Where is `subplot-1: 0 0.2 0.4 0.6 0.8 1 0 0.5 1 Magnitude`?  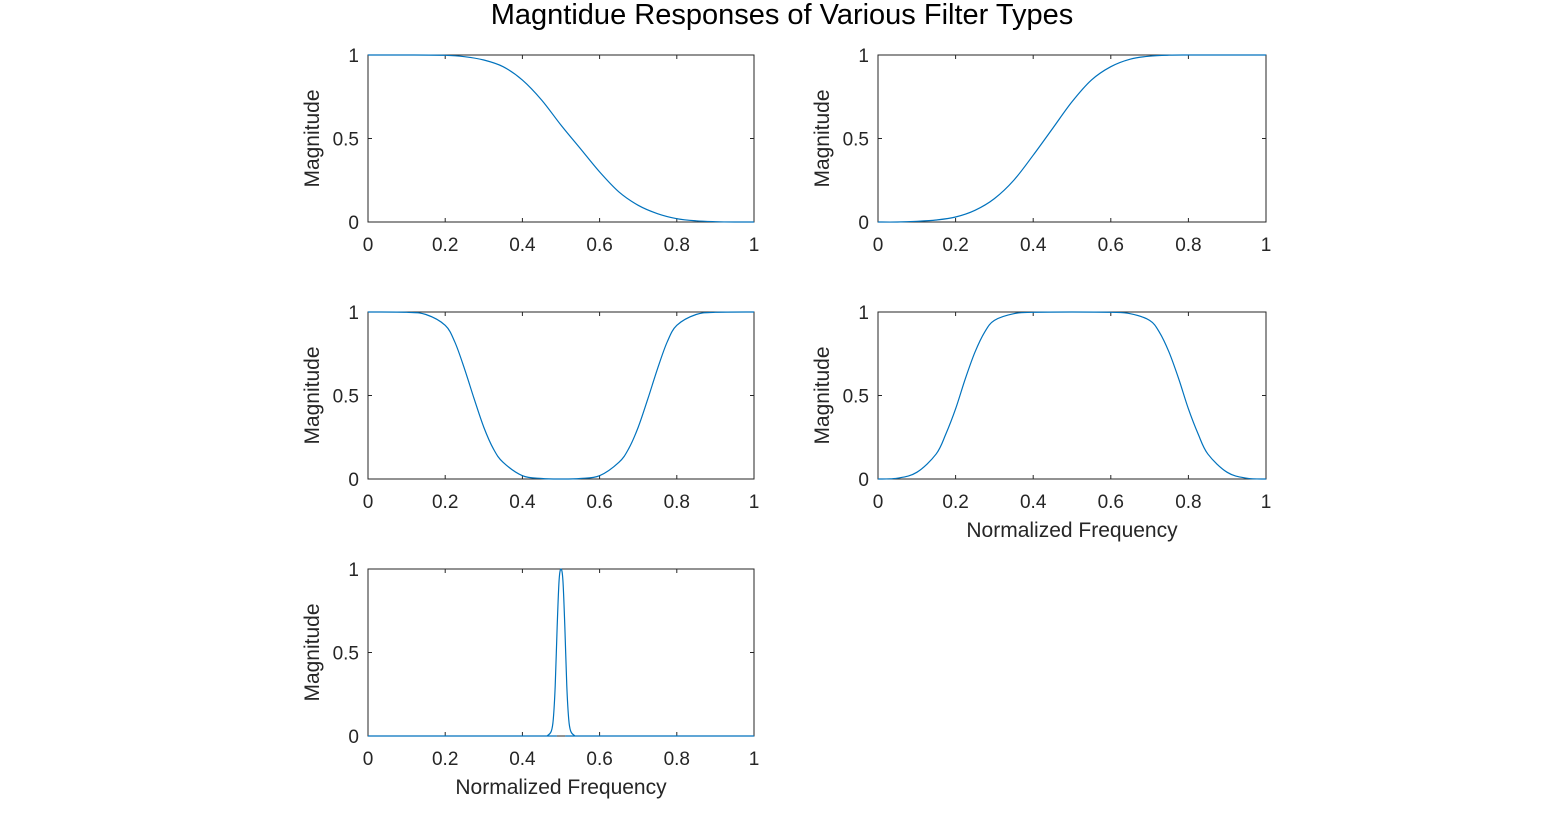 subplot-1: 0 0.2 0.4 0.6 0.8 1 0 0.5 1 Magnitude is located at coordinates (530, 151).